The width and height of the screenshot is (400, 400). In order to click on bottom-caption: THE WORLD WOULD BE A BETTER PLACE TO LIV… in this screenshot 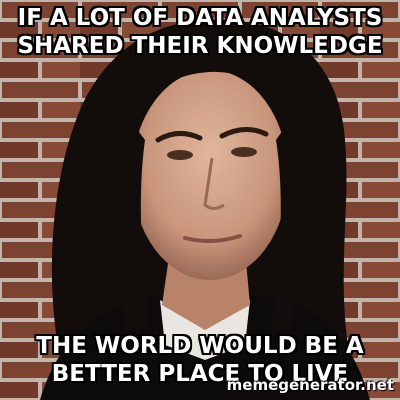, I will do `click(200, 360)`.